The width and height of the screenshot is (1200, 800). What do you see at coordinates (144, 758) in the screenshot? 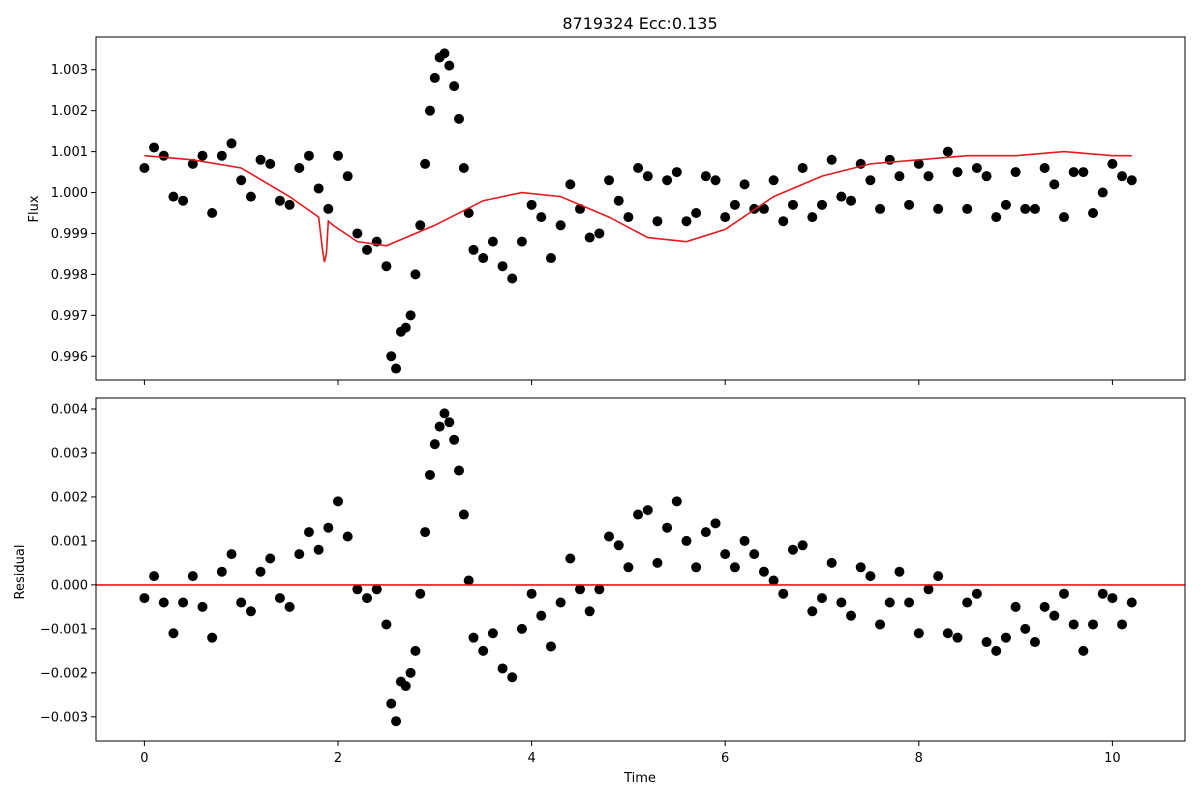
I see `residual-x-tick-label: 0` at bounding box center [144, 758].